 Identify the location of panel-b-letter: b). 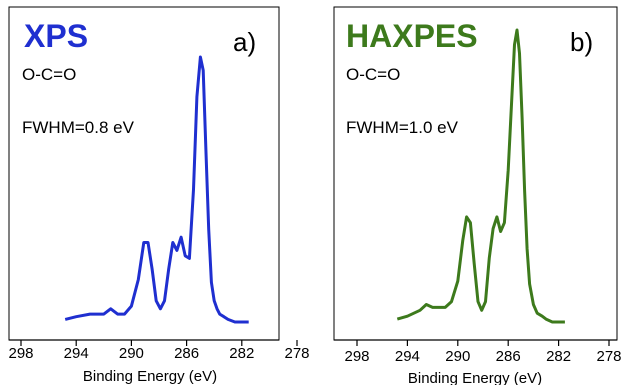
(581, 42).